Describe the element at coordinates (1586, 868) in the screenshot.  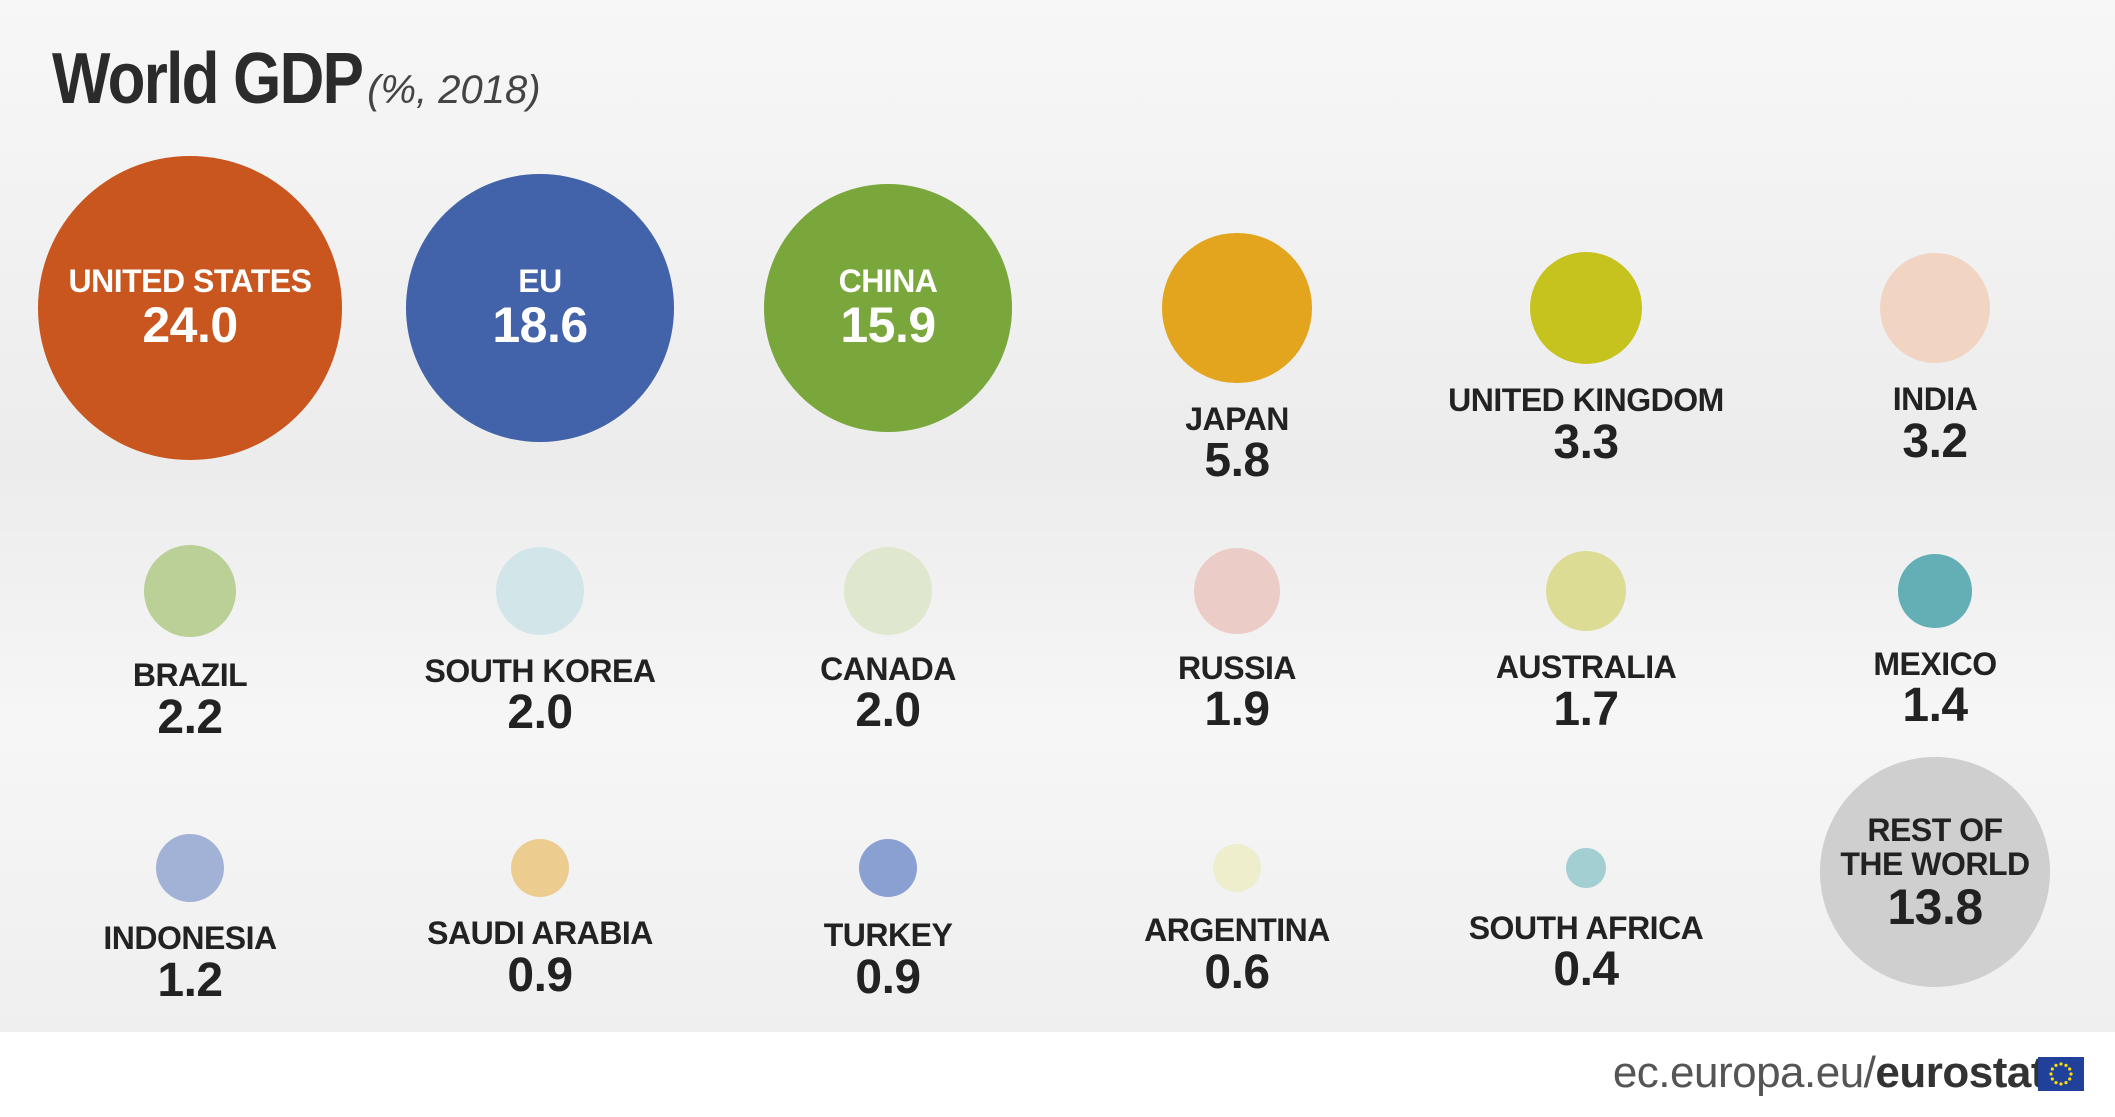
I see `bubble-south-africa` at that location.